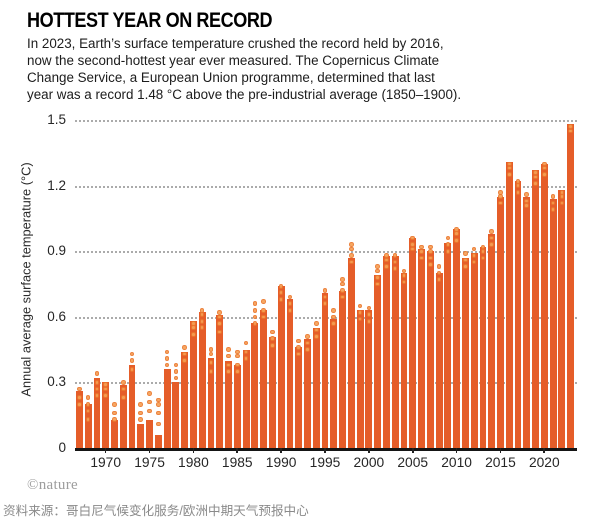 The width and height of the screenshot is (600, 531). Describe the element at coordinates (457, 338) in the screenshot. I see `bar-2010` at that location.